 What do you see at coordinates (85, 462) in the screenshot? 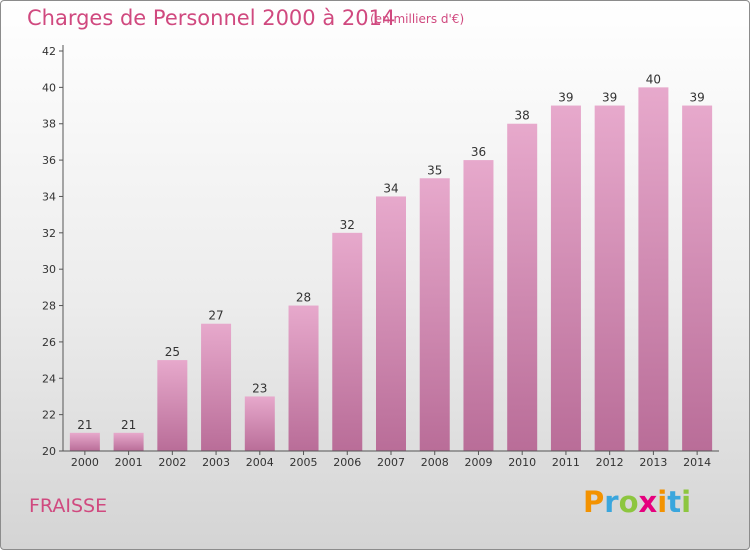
I see `x-tick-label: 2000` at bounding box center [85, 462].